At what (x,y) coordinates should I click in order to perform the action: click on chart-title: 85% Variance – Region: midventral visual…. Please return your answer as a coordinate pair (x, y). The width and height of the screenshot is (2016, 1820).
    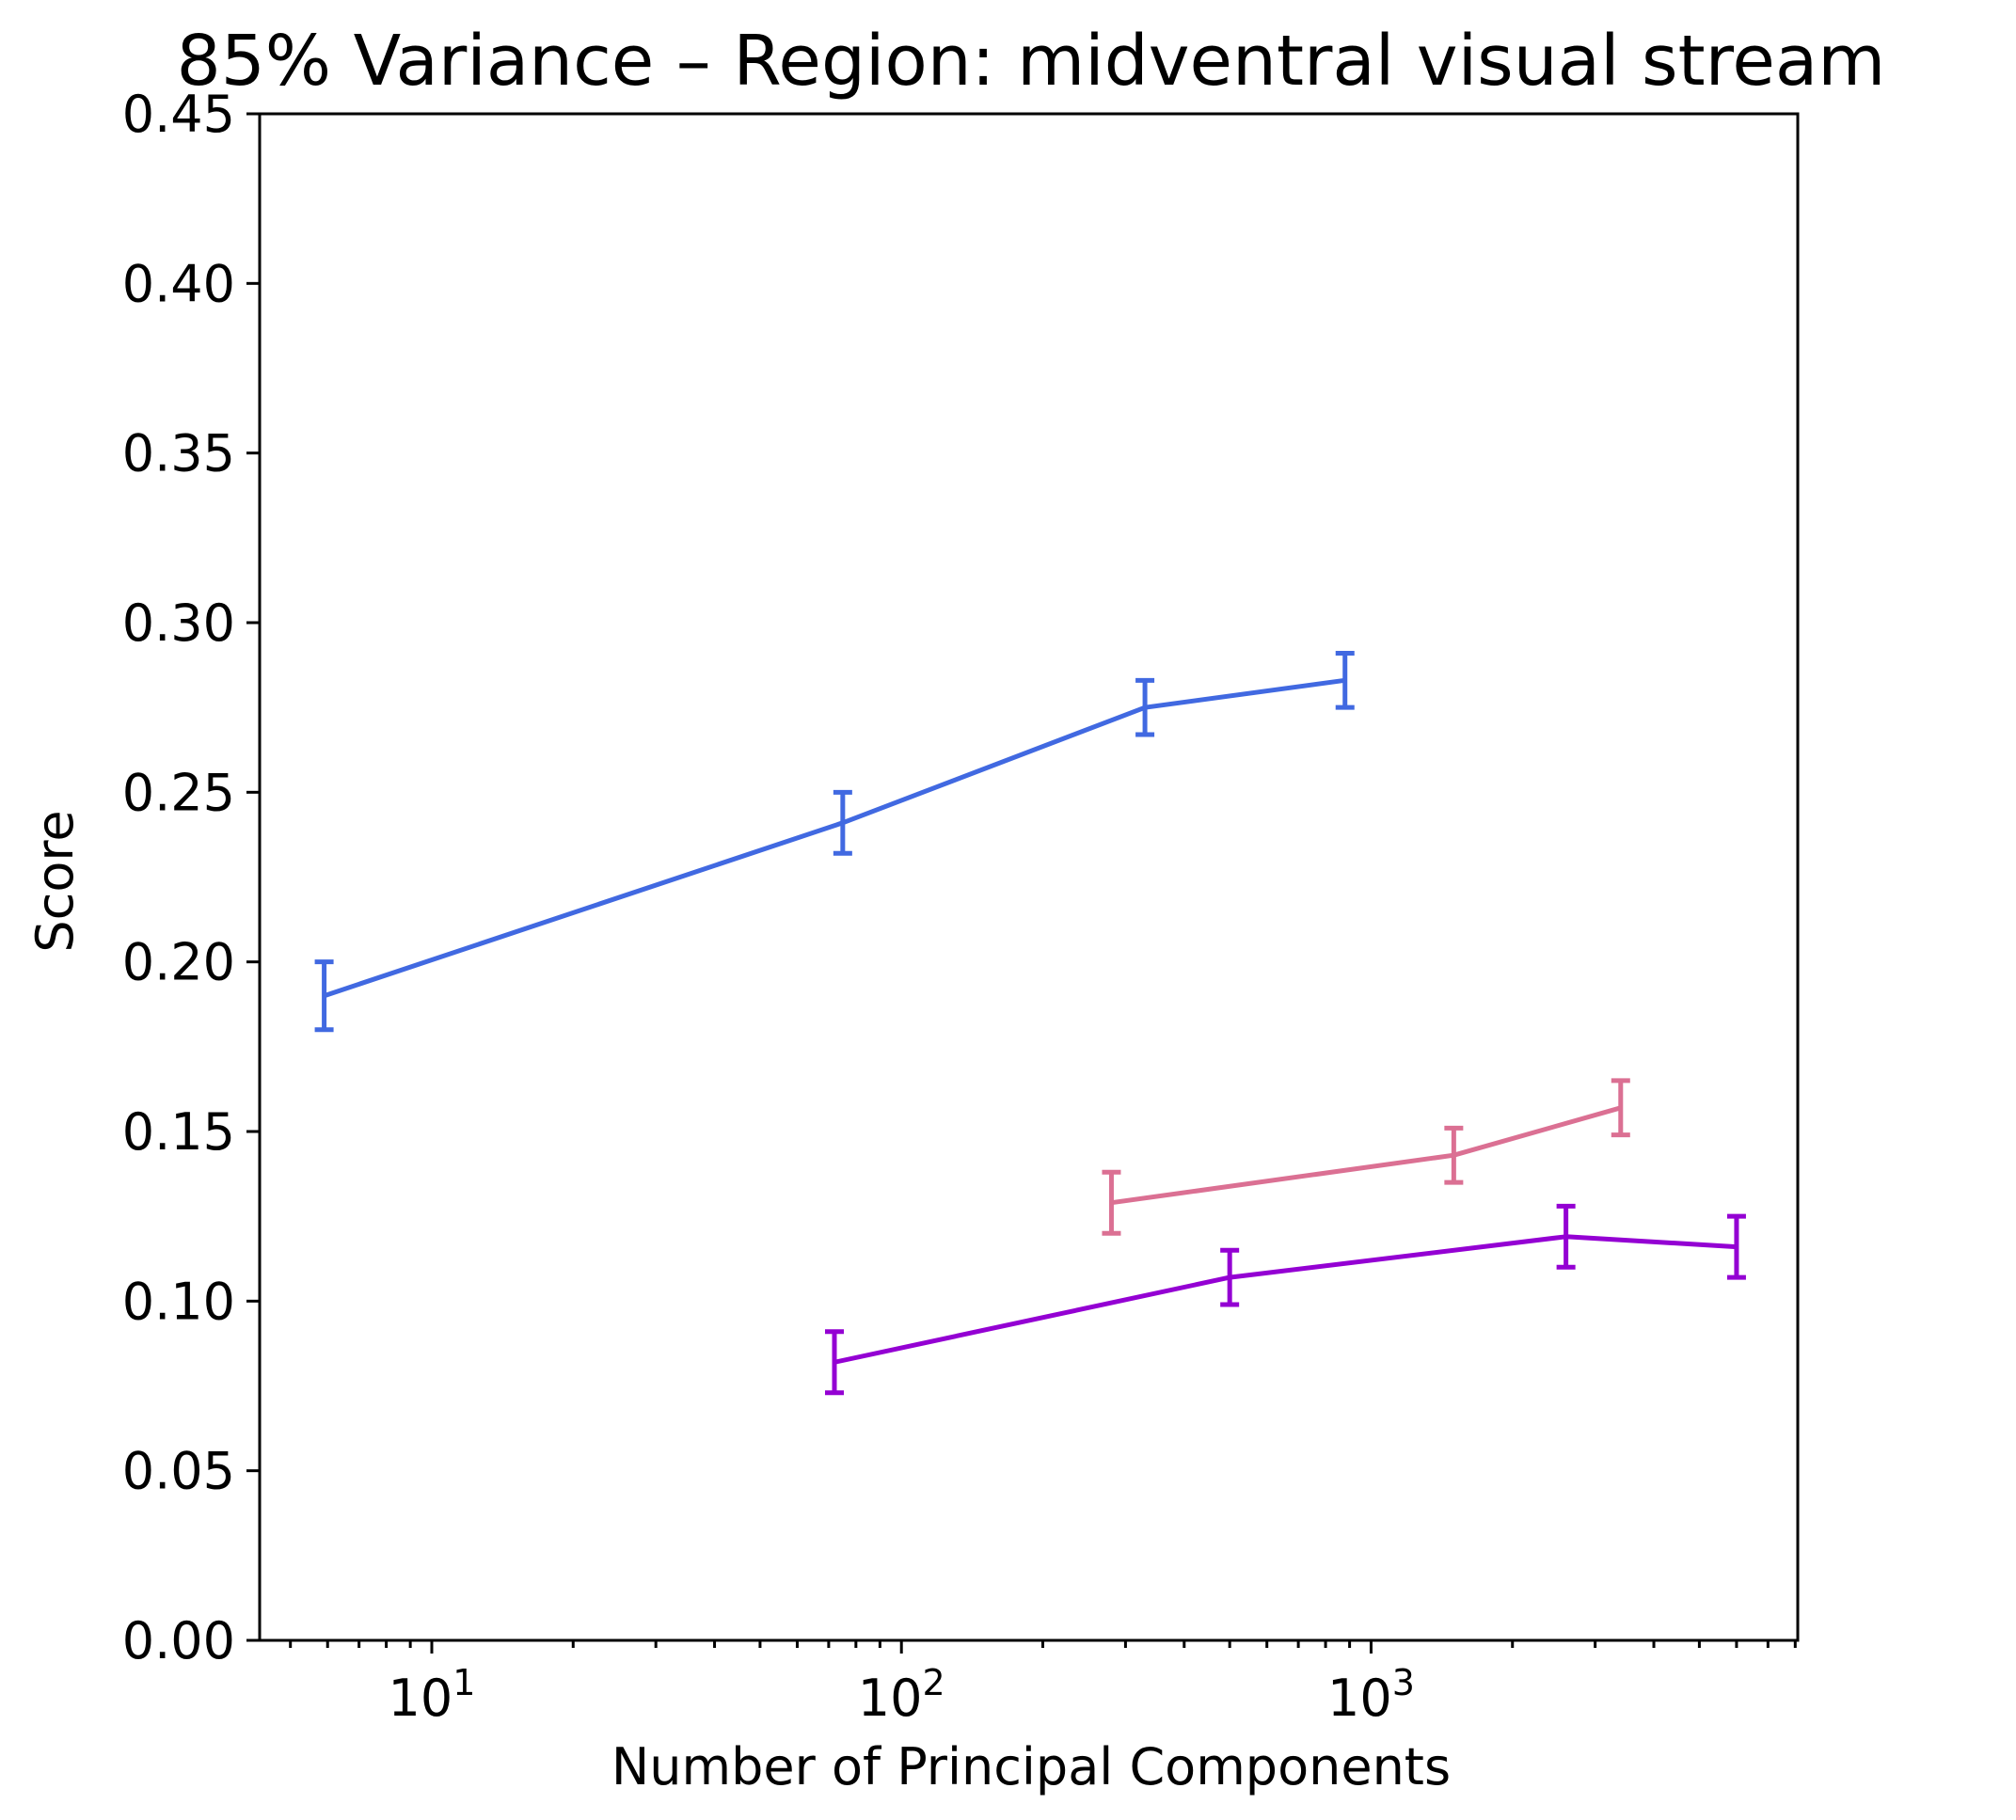
    Looking at the image, I should click on (1031, 61).